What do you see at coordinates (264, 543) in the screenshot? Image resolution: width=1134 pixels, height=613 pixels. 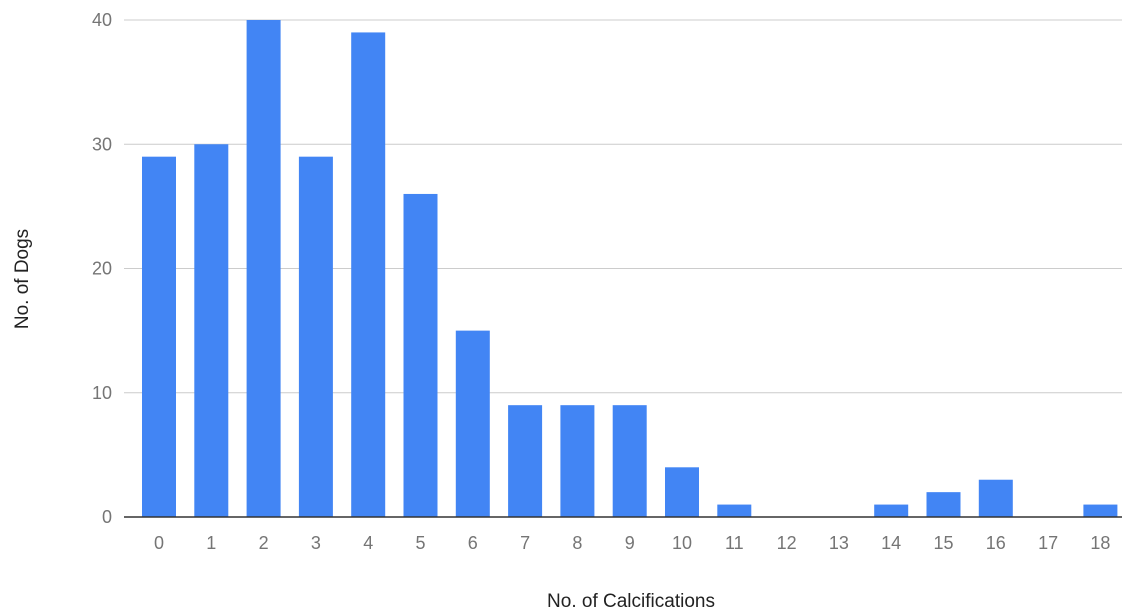 I see `x-tick-label: 2` at bounding box center [264, 543].